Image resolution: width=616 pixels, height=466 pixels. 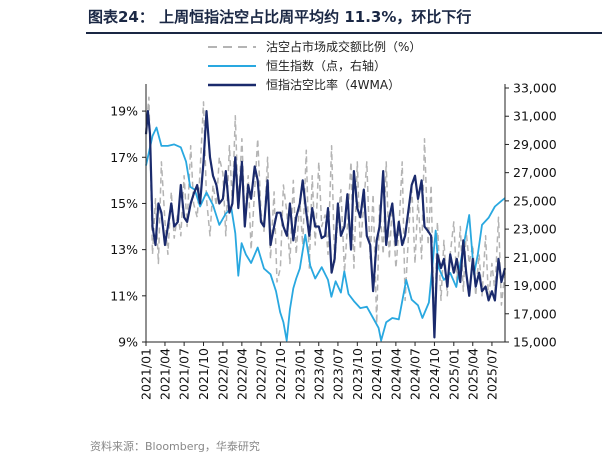 What do you see at coordinates (280, 17) in the screenshot?
I see `chart-title: 图表24： 上周恒指沽空占比周平均约 11.3%，环比下行` at bounding box center [280, 17].